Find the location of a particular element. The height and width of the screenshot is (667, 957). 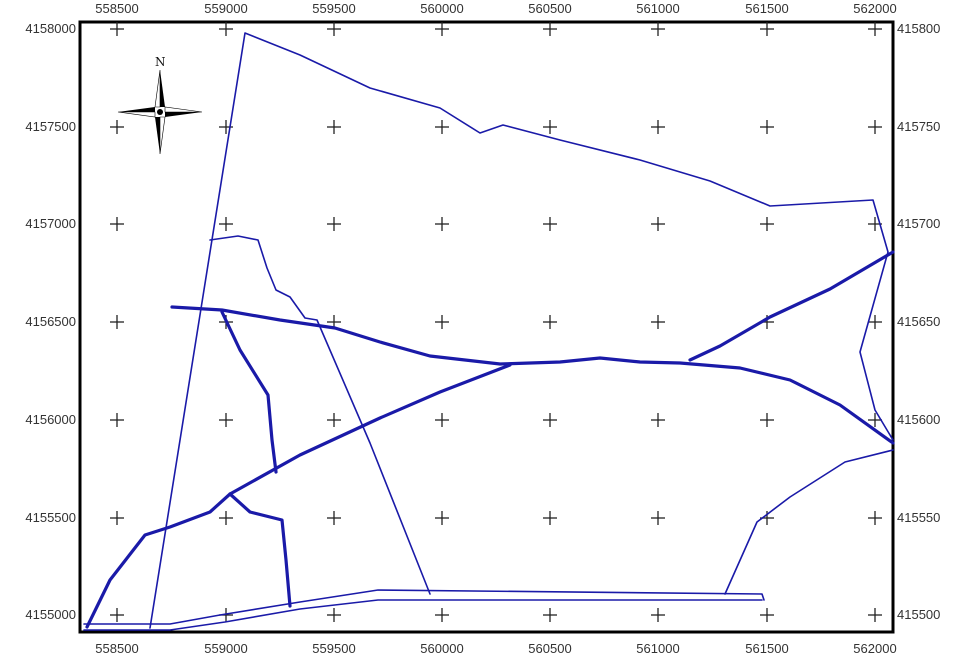

y-tick-label-left: 4155000 is located at coordinates (50, 614).